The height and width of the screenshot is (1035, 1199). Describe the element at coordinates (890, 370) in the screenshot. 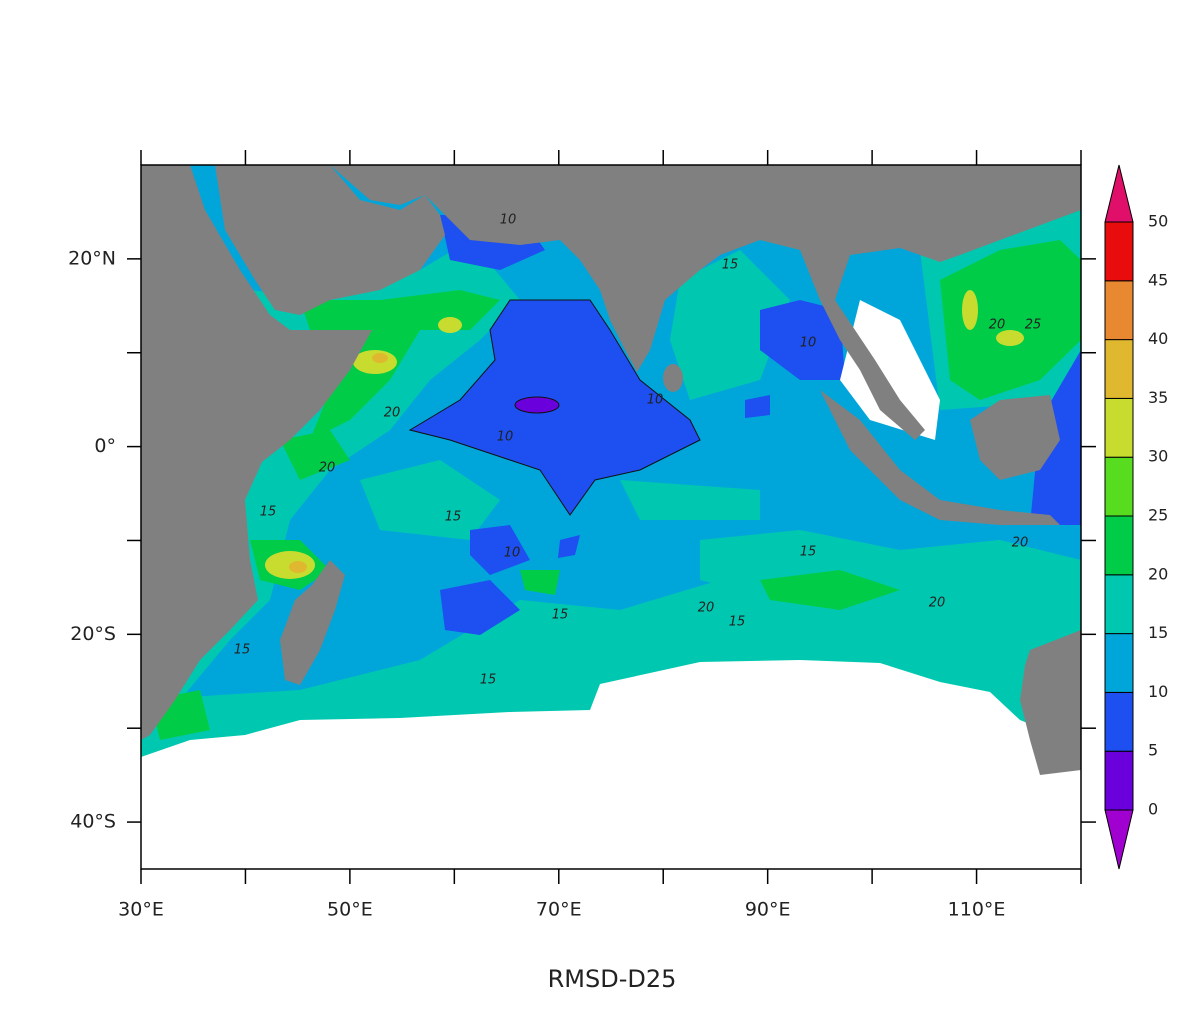

I see `no-data` at that location.